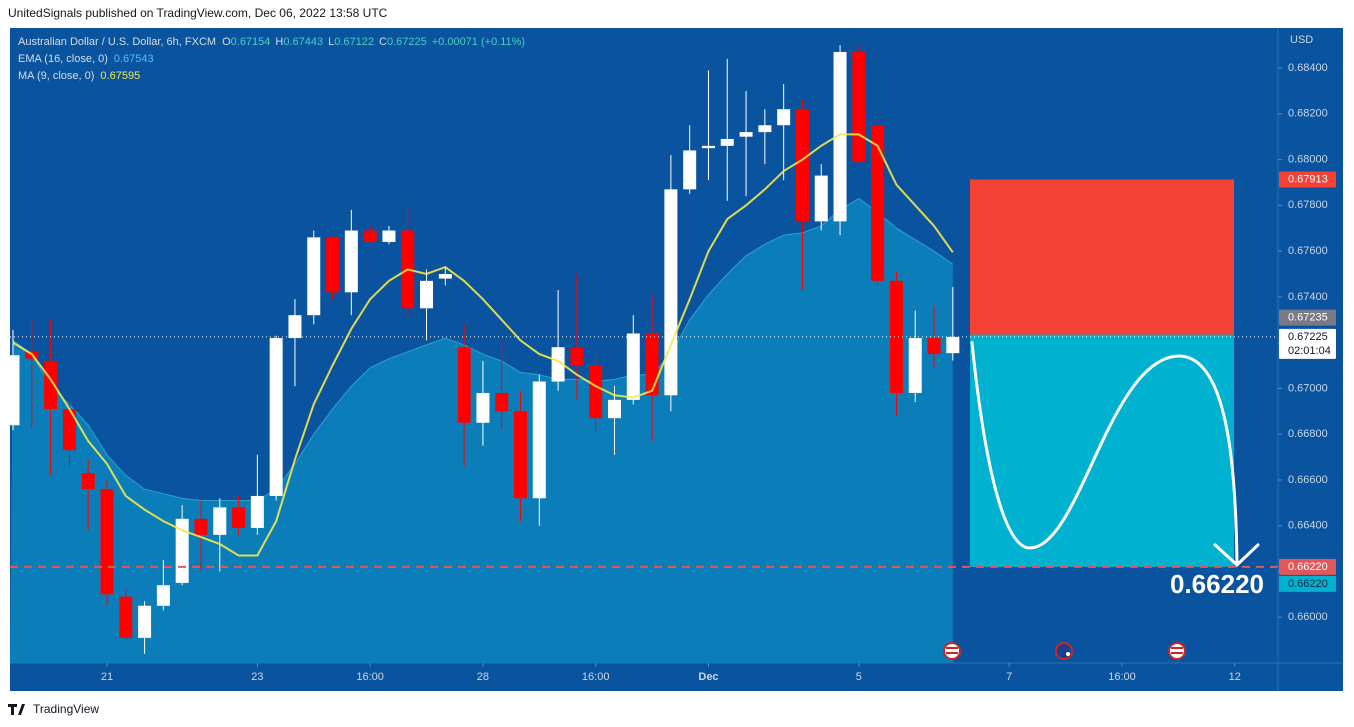 This screenshot has height=727, width=1354. What do you see at coordinates (1308, 526) in the screenshot?
I see `y-tick-label: 0.66400` at bounding box center [1308, 526].